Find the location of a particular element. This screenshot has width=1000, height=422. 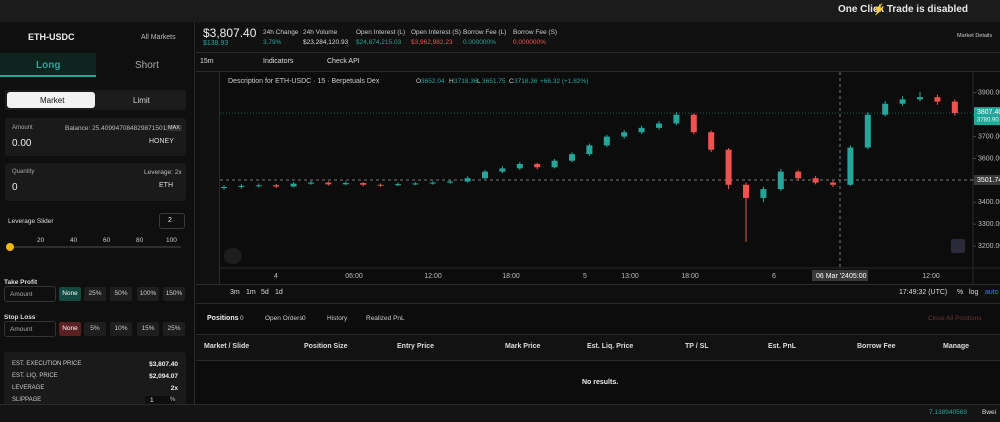

leverage-value: 2 is located at coordinates (170, 220).